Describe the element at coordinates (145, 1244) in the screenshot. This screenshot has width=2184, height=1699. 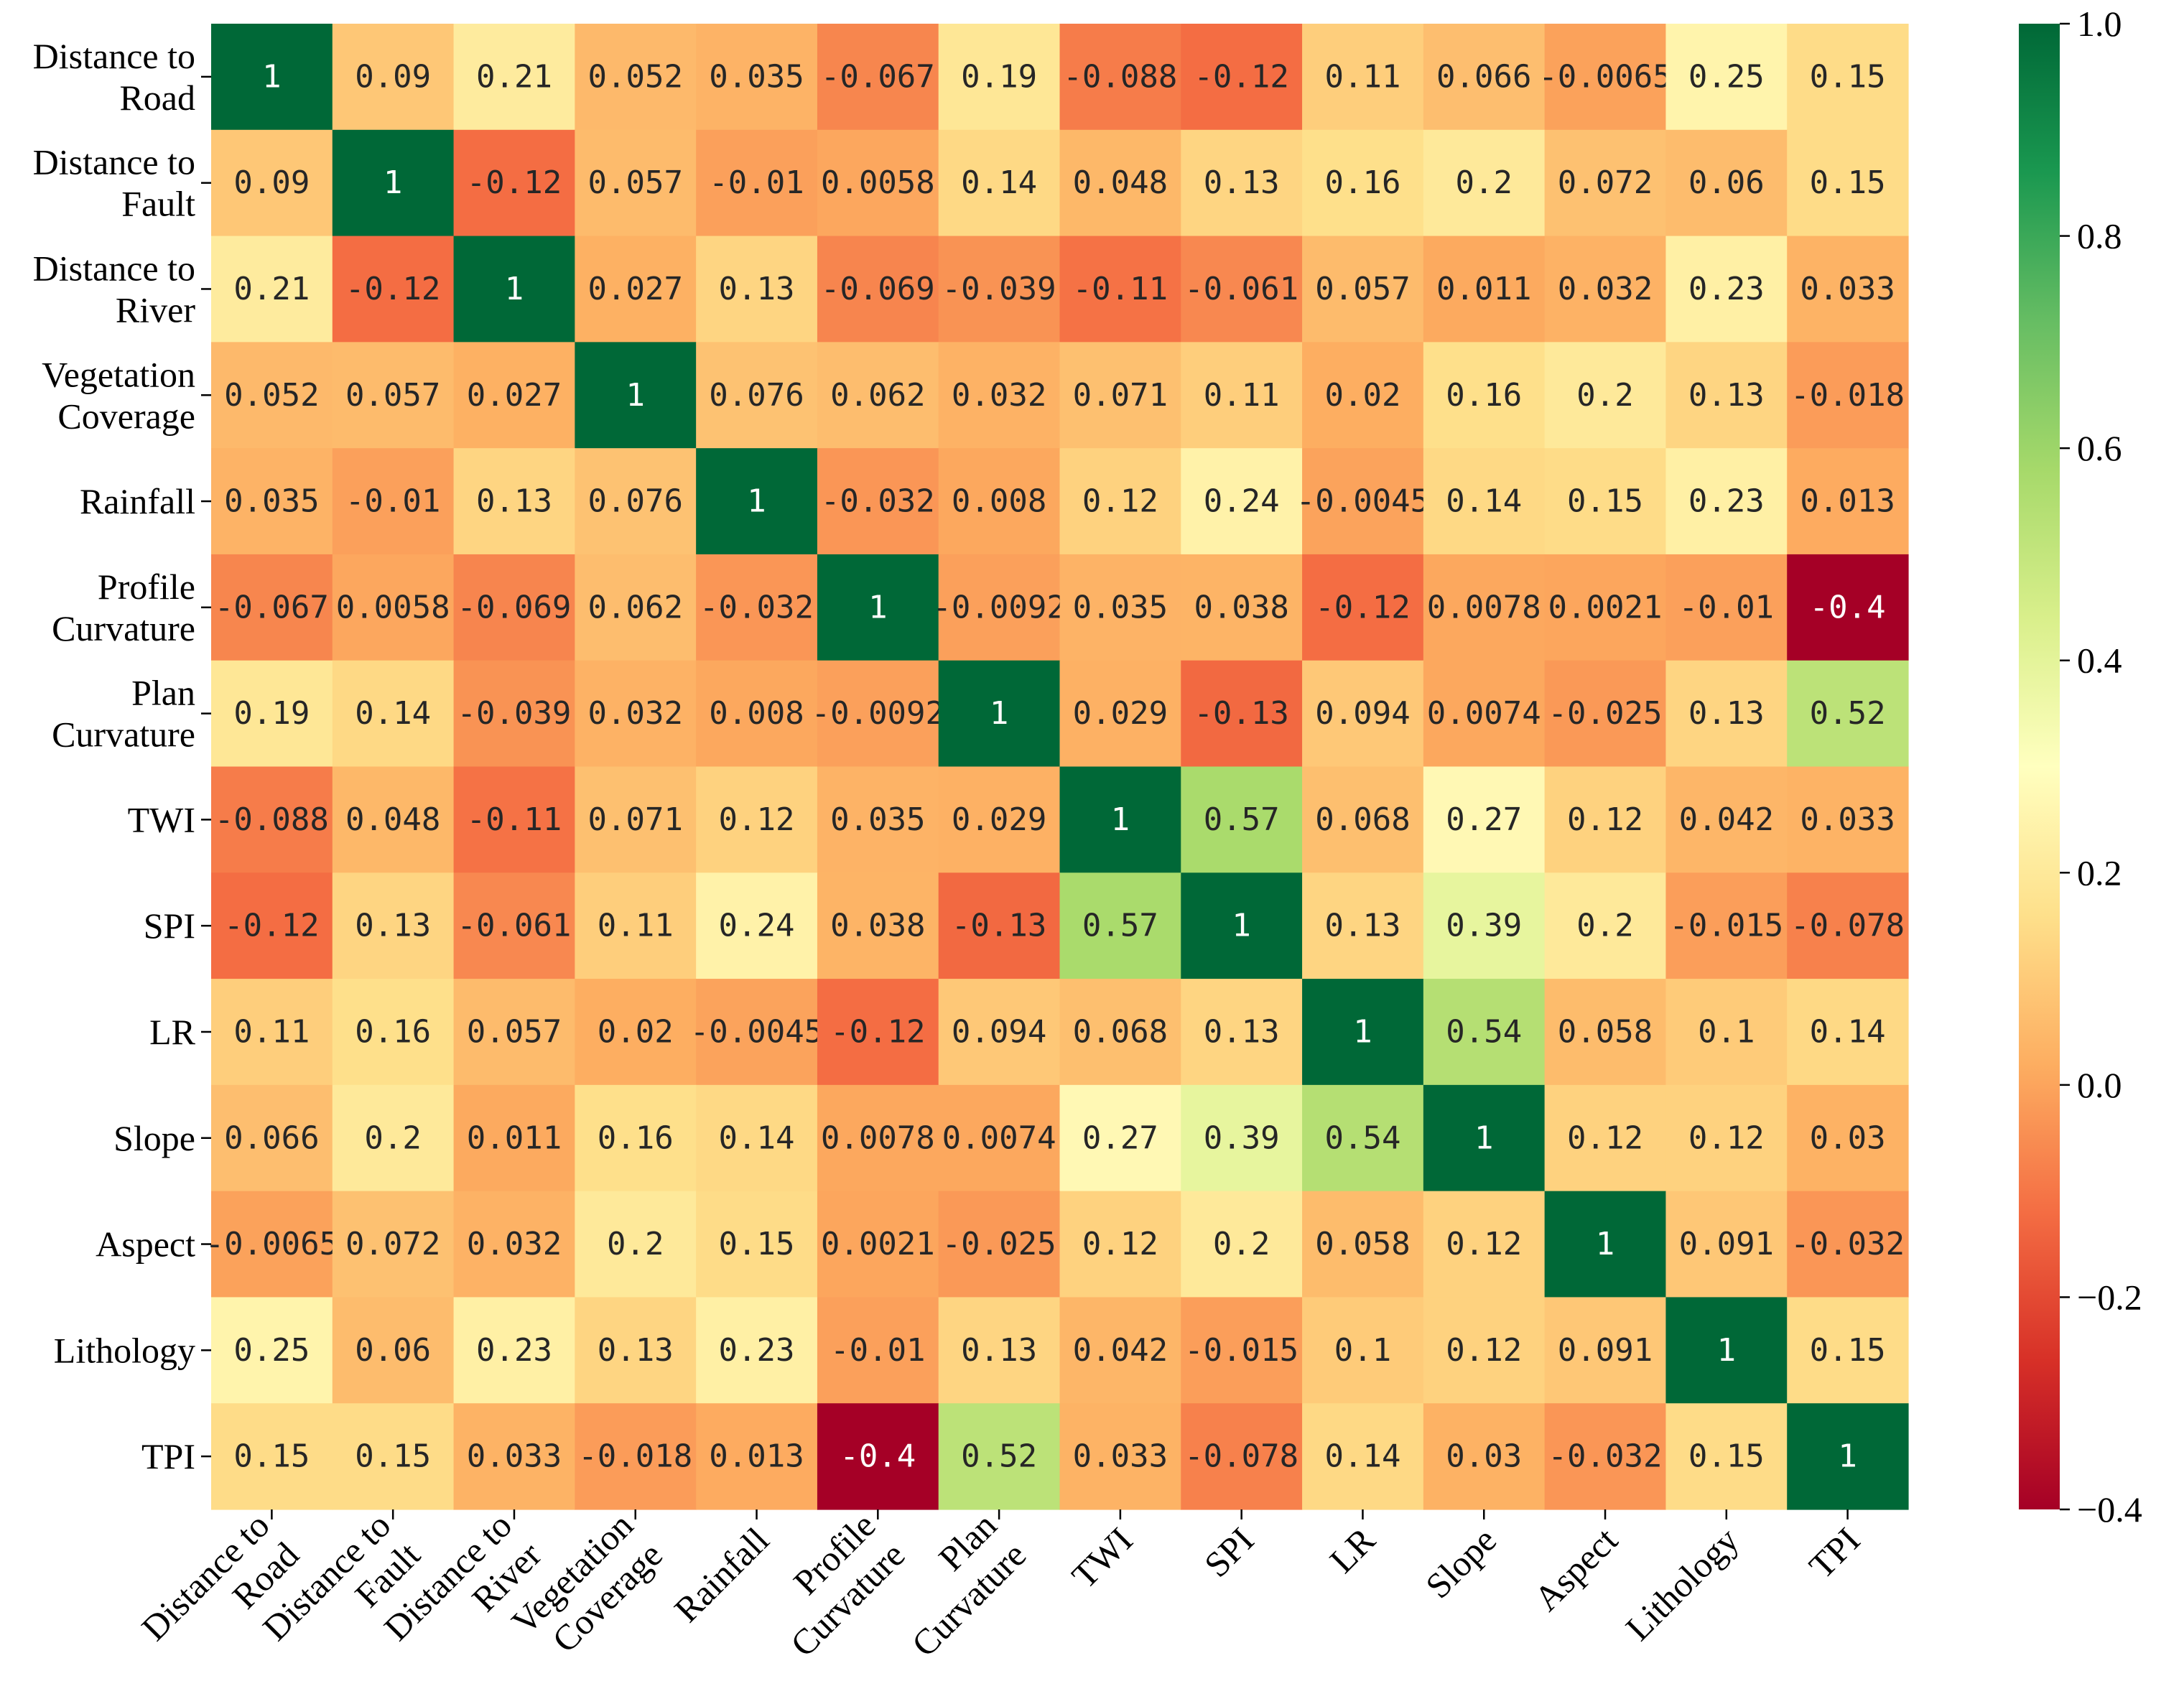
I see `row-label-aspect: Aspect` at that location.